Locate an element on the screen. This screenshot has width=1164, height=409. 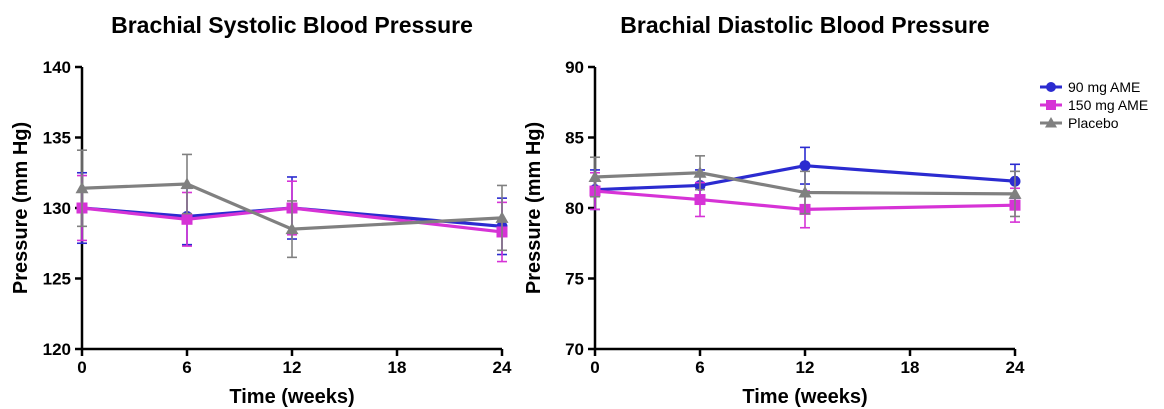
legend-label: Placebo is located at coordinates (1093, 123).